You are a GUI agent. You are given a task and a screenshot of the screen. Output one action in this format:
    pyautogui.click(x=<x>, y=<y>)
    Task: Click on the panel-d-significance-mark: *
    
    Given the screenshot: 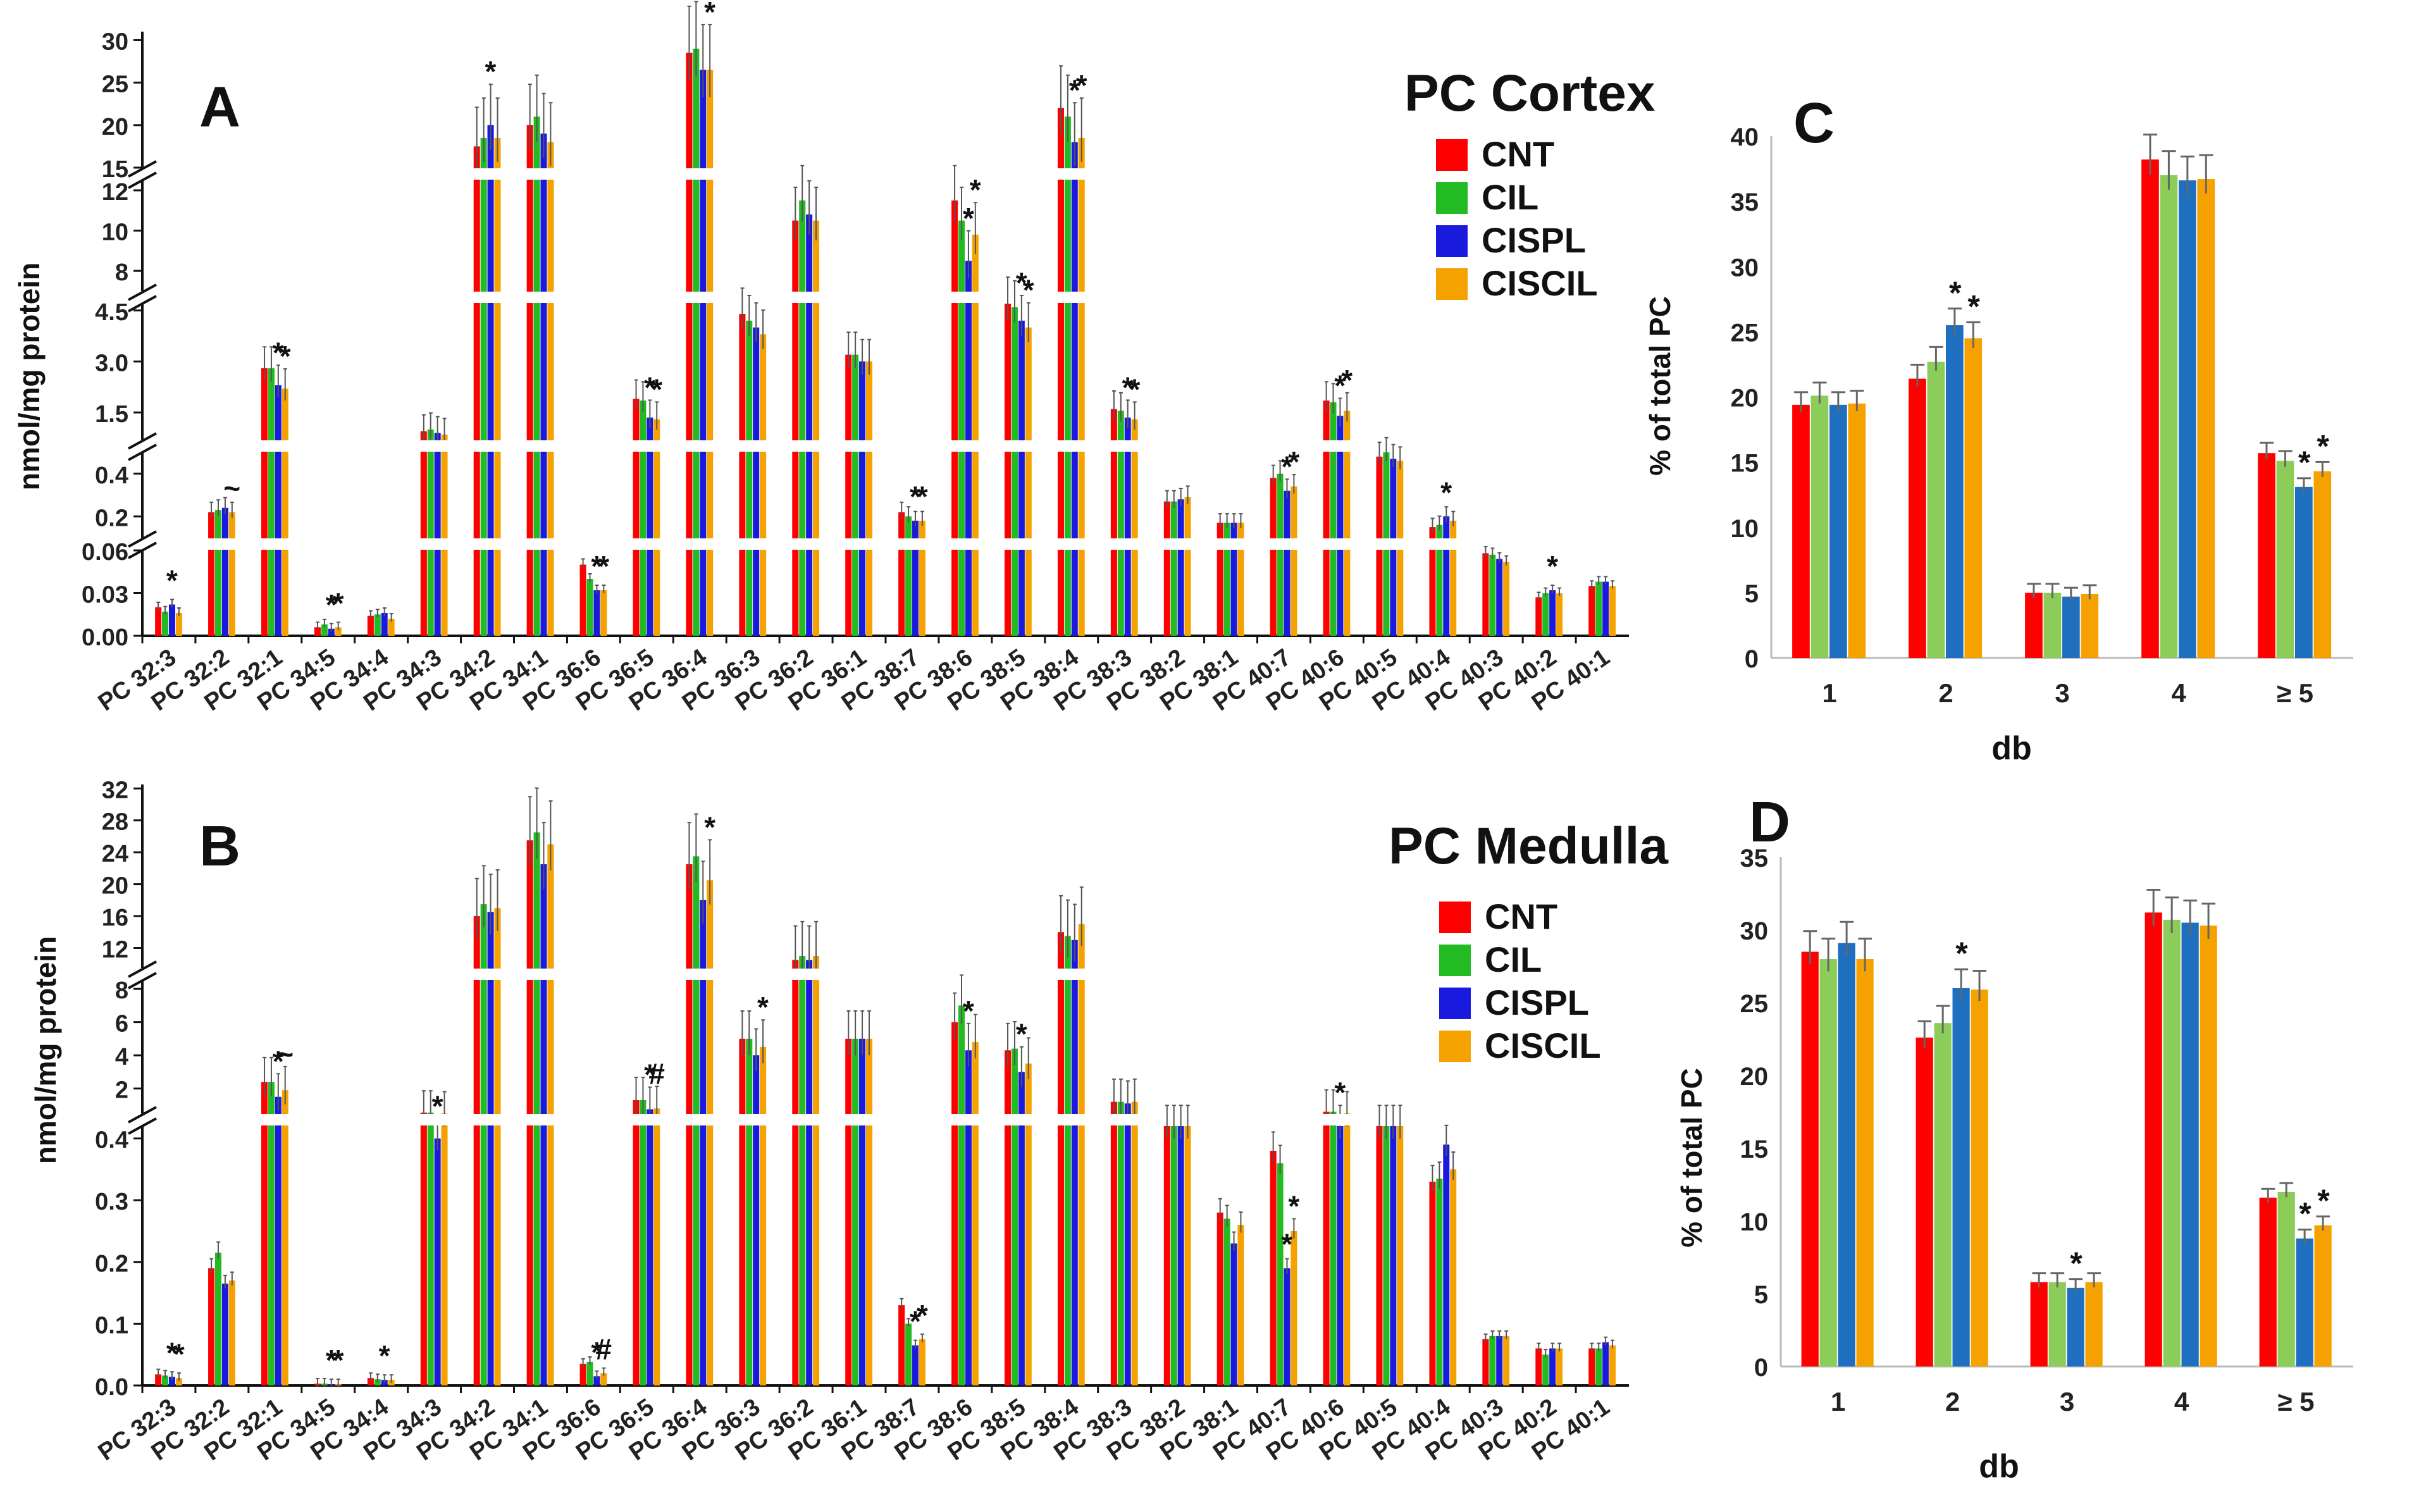 What is the action you would take?
    pyautogui.click(x=2305, y=1214)
    